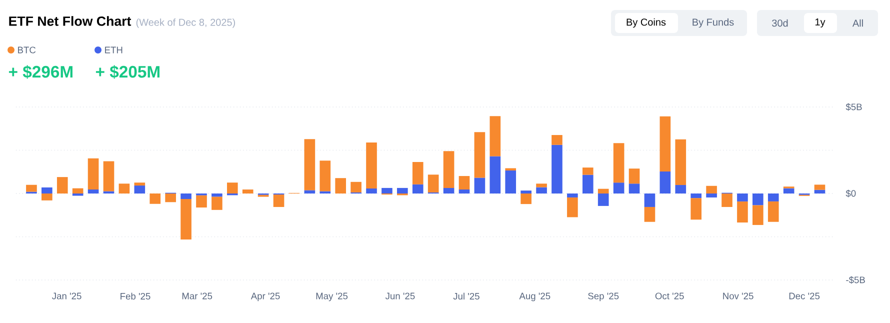  I want to click on x-tick-label: Nov '25, so click(738, 296).